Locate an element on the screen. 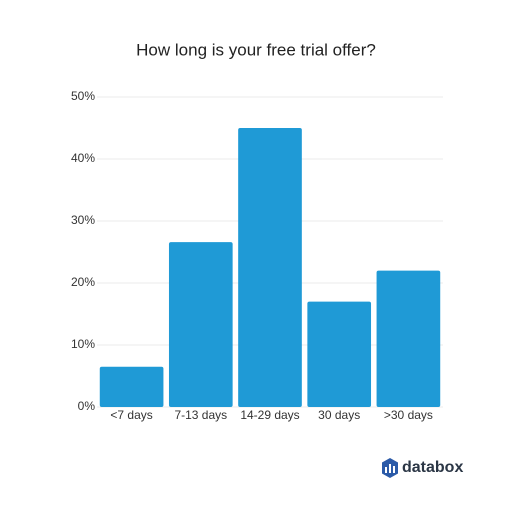 The height and width of the screenshot is (512, 512). x-tick-label: >30 days is located at coordinates (408, 415).